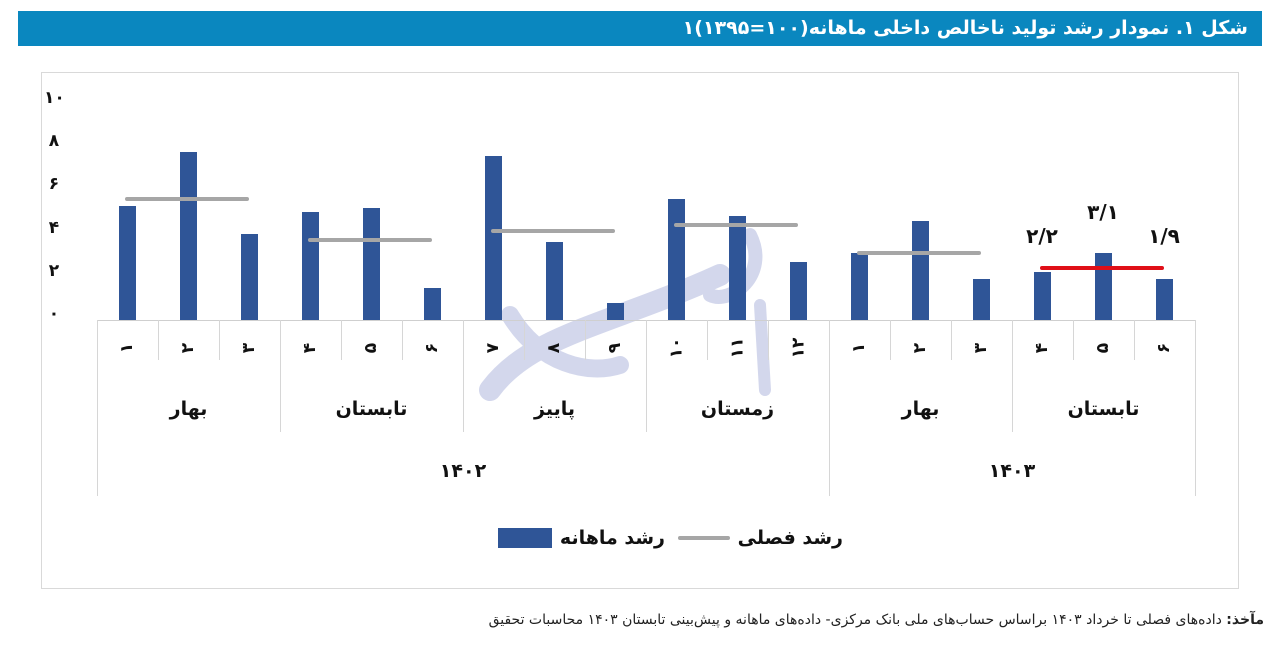 This screenshot has height=652, width=1280. I want to click on y-axis-tick: ۱۰, so click(54, 98).